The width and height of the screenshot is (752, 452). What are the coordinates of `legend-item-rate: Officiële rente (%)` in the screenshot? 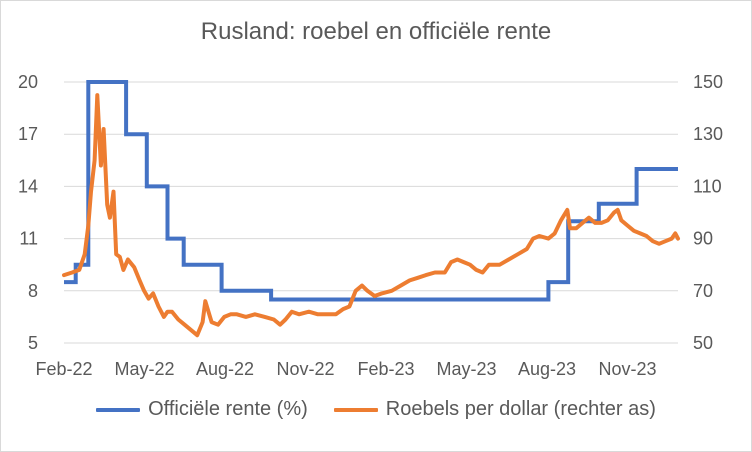 It's located at (202, 409).